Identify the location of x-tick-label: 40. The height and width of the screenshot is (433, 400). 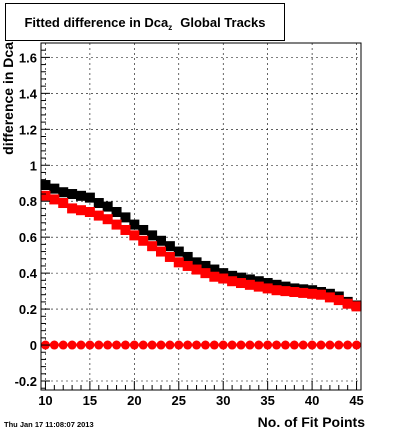
(312, 400).